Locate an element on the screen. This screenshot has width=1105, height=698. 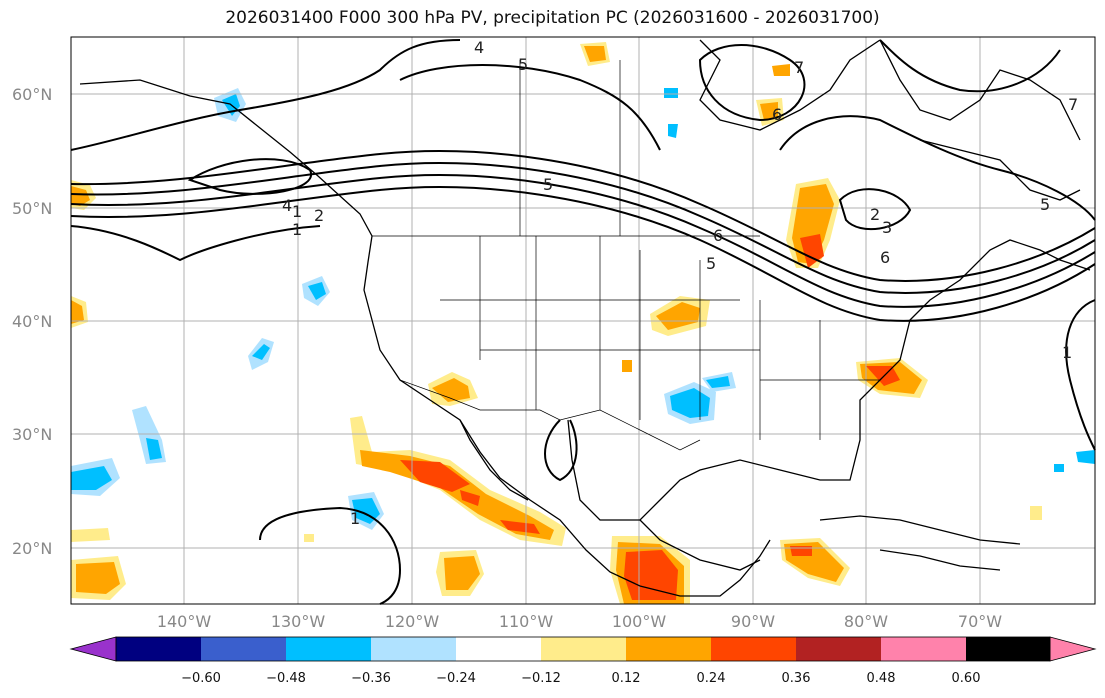
lon-label: 140°W is located at coordinates (184, 621).